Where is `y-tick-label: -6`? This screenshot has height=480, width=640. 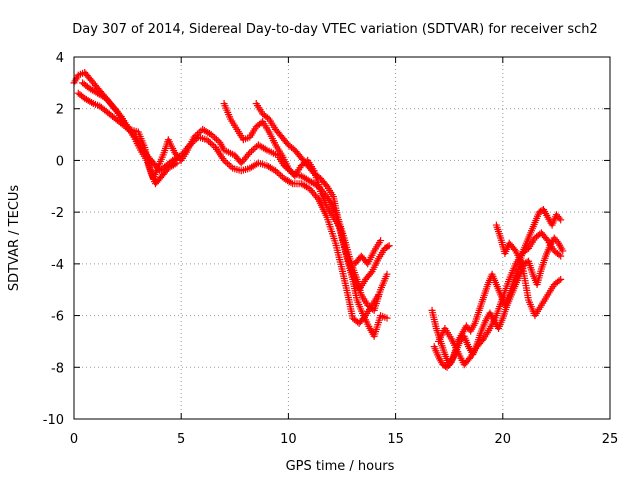
y-tick-label: -6 is located at coordinates (57, 317).